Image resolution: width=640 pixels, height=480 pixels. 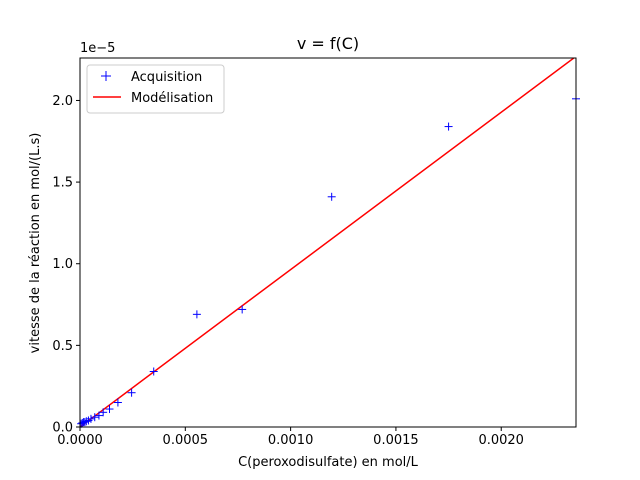 I want to click on y-tick-label: 0.5, so click(x=62, y=346).